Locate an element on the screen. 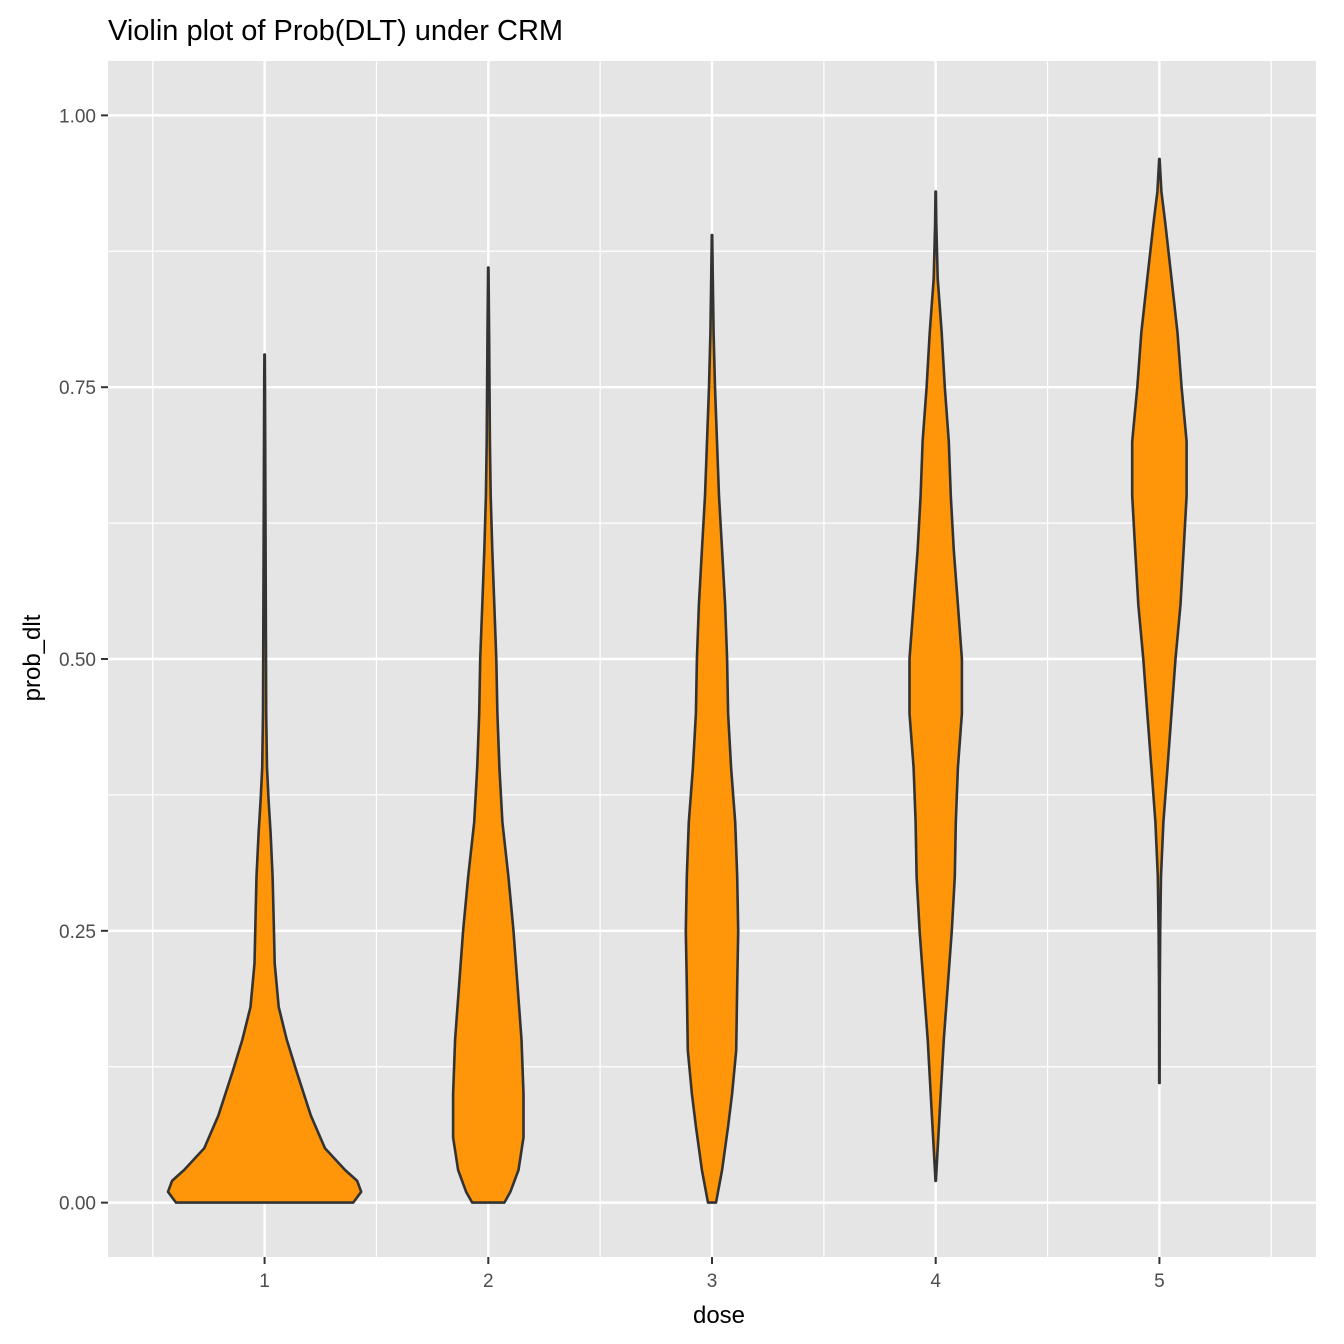  chart-title: Violin plot of Prob(DLT) under CRM is located at coordinates (335, 31).